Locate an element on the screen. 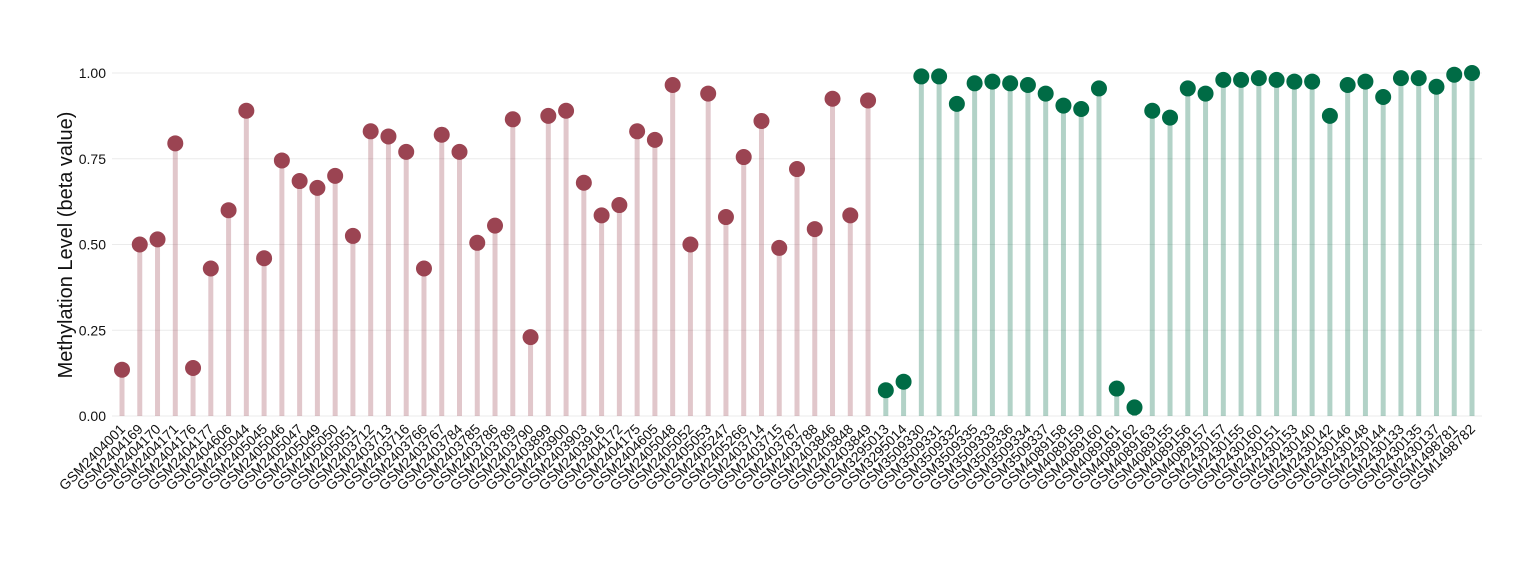 The height and width of the screenshot is (580, 1540). y-tick-label: 0.50 is located at coordinates (92, 245).